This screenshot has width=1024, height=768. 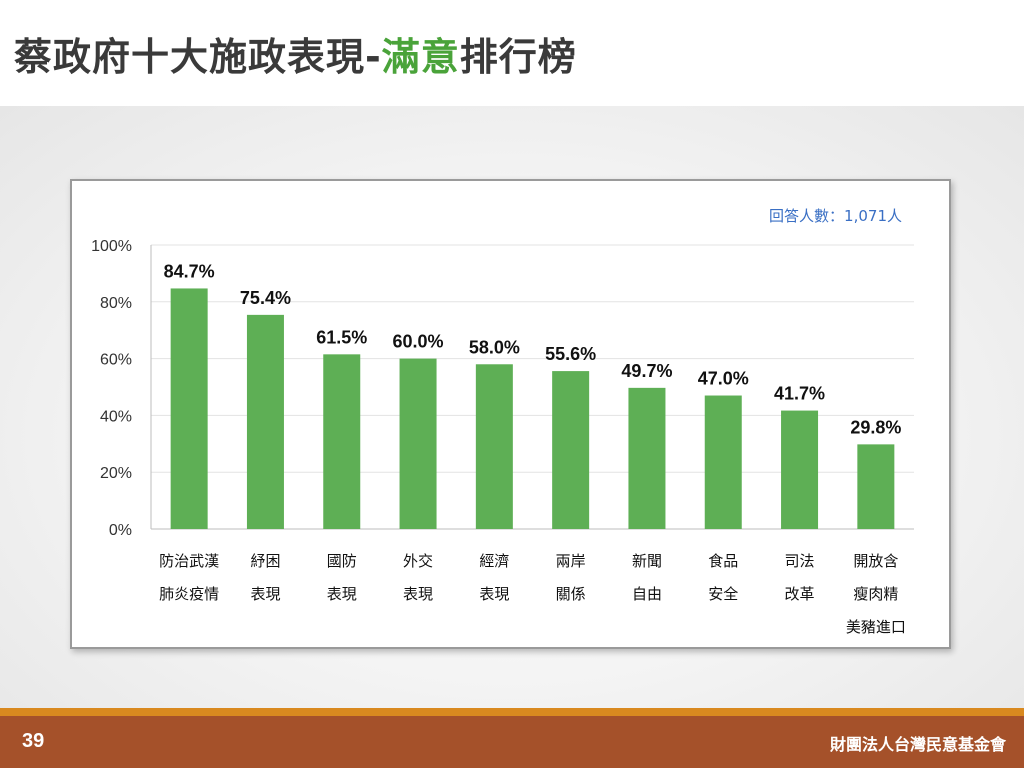 I want to click on footer: 39 財團法人台灣民意基金會, so click(x=512, y=742).